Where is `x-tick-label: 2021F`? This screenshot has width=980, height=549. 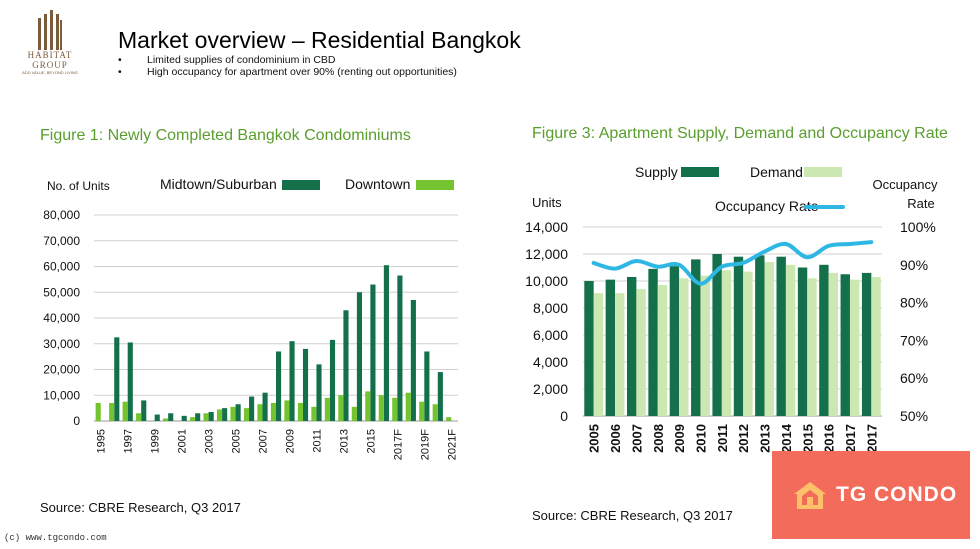
x-tick-label: 2021F is located at coordinates (452, 444).